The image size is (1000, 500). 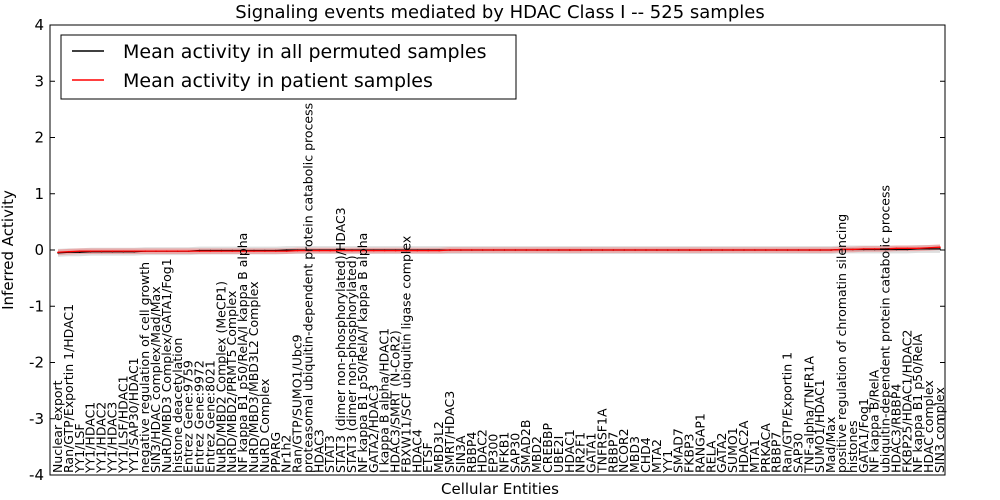 I want to click on category-label: negative regulation of cell growth, so click(x=144, y=367).